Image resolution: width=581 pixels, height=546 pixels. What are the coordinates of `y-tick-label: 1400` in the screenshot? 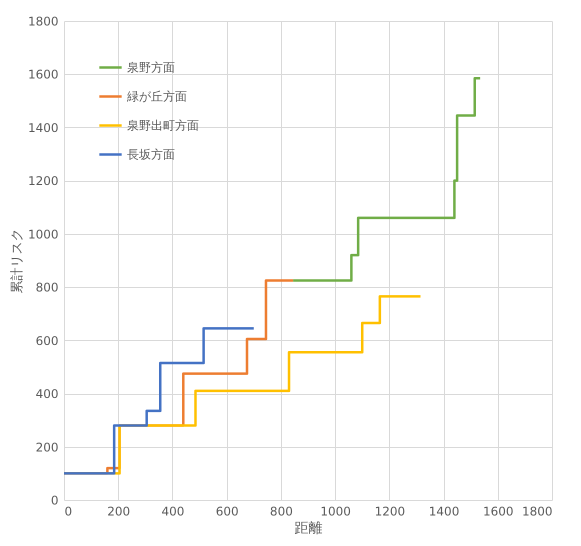 It's located at (43, 127).